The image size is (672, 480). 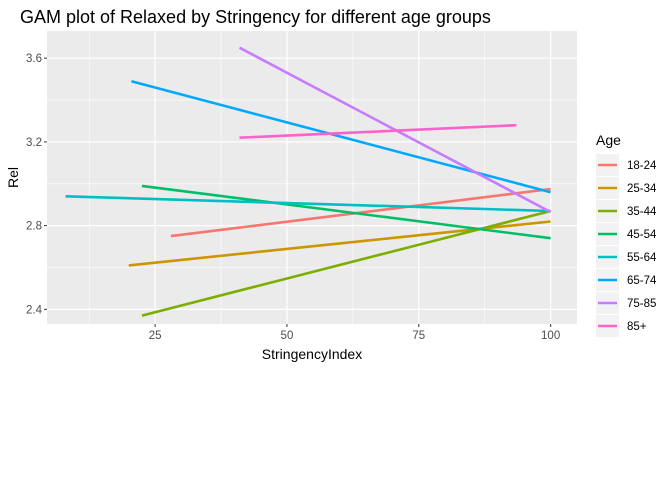 What do you see at coordinates (34, 143) in the screenshot?
I see `y-tick-label: 3.2` at bounding box center [34, 143].